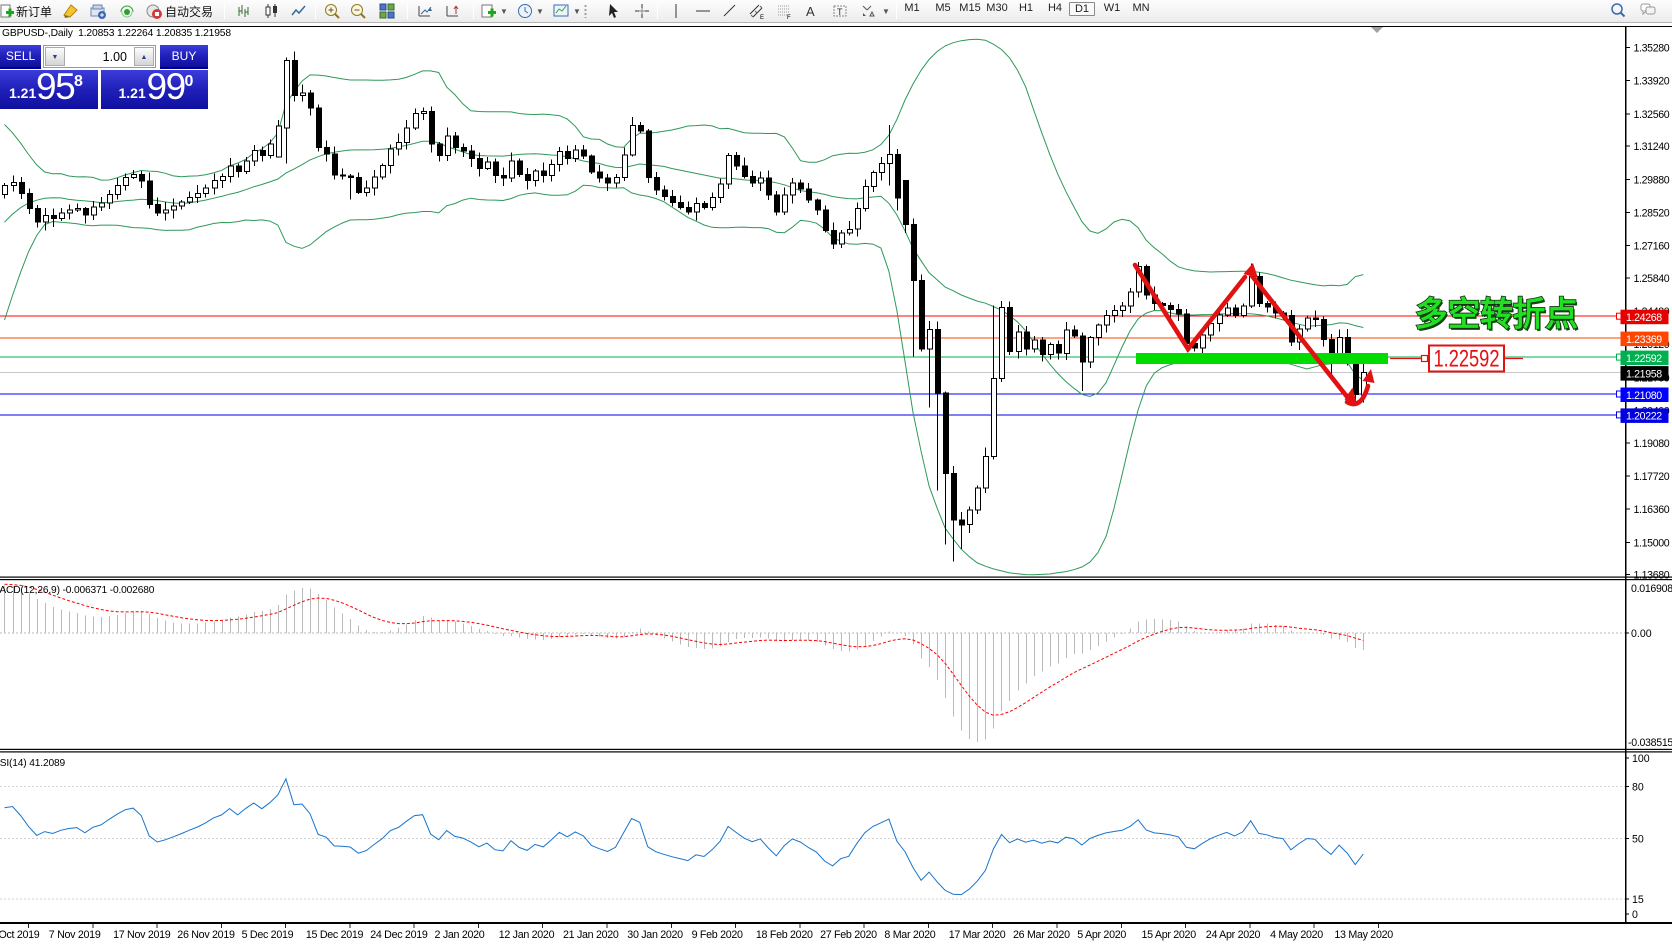 The height and width of the screenshot is (949, 1672). What do you see at coordinates (840, 12) in the screenshot?
I see `svg-text: T` at bounding box center [840, 12].